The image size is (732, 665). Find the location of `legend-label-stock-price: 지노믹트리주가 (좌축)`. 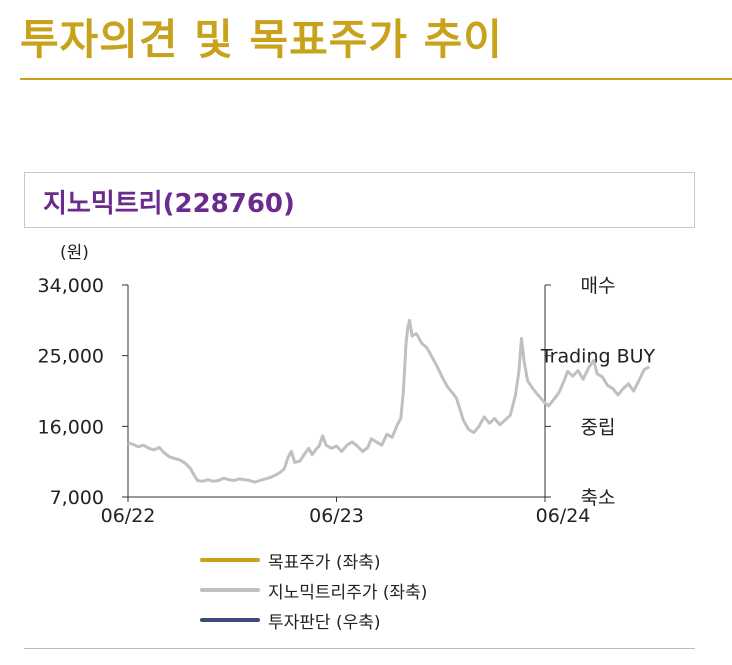

legend-label-stock-price: 지노믹트리주가 (좌축) is located at coordinates (348, 592).